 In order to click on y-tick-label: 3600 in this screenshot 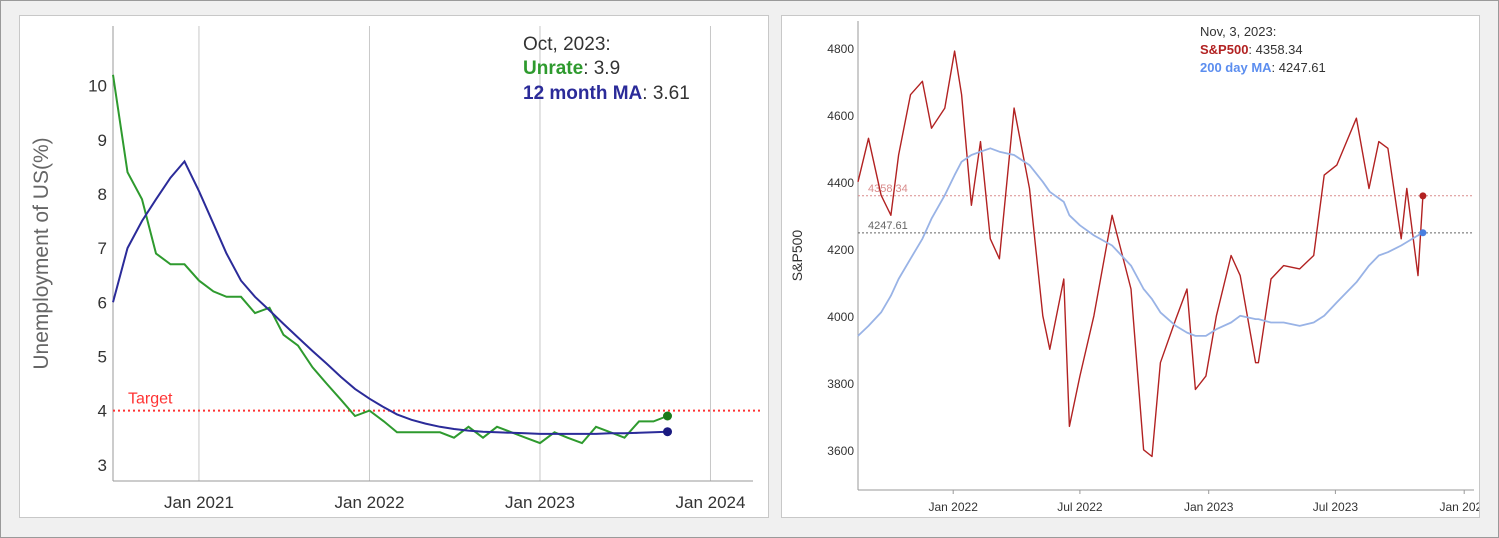, I will do `click(840, 451)`.